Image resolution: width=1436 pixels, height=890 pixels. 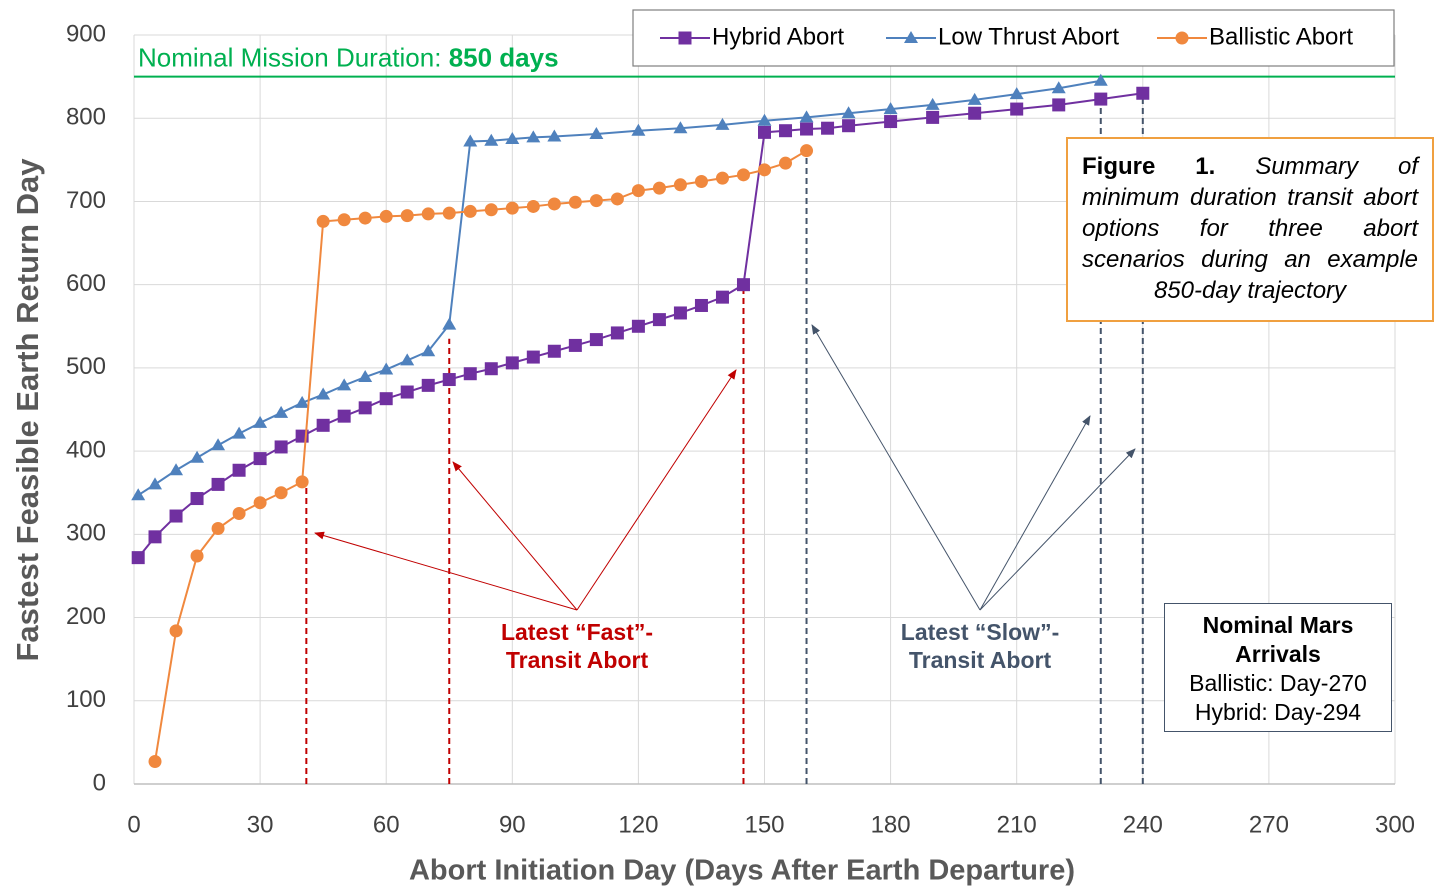 What do you see at coordinates (86, 699) in the screenshot?
I see `y-tick-label: 100` at bounding box center [86, 699].